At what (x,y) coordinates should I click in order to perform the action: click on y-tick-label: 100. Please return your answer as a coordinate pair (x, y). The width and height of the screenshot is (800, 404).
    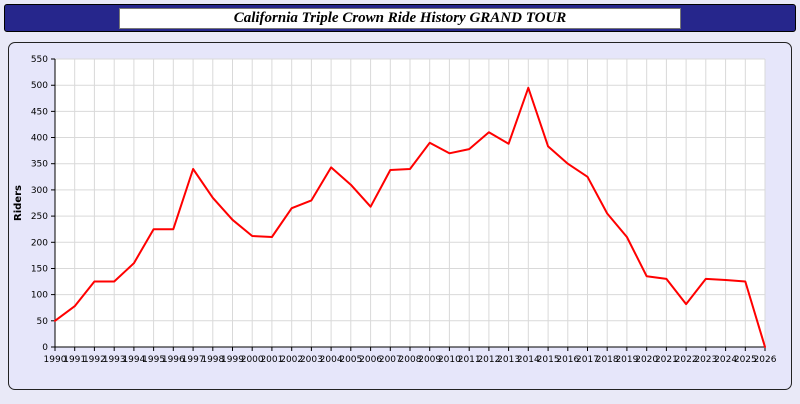
    Looking at the image, I should click on (39, 296).